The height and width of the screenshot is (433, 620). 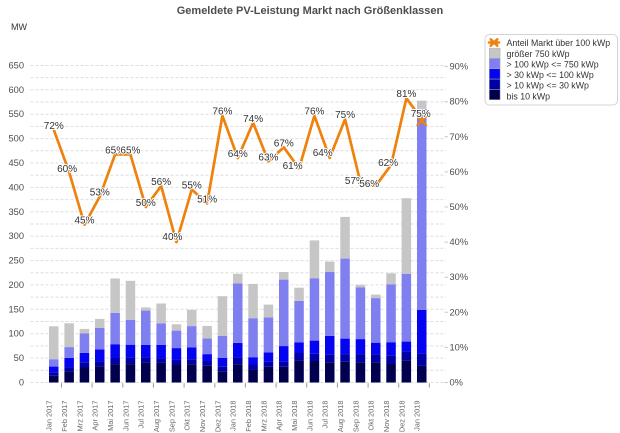 What do you see at coordinates (401, 417) in the screenshot?
I see `svg-text: Dez 2018` at bounding box center [401, 417].